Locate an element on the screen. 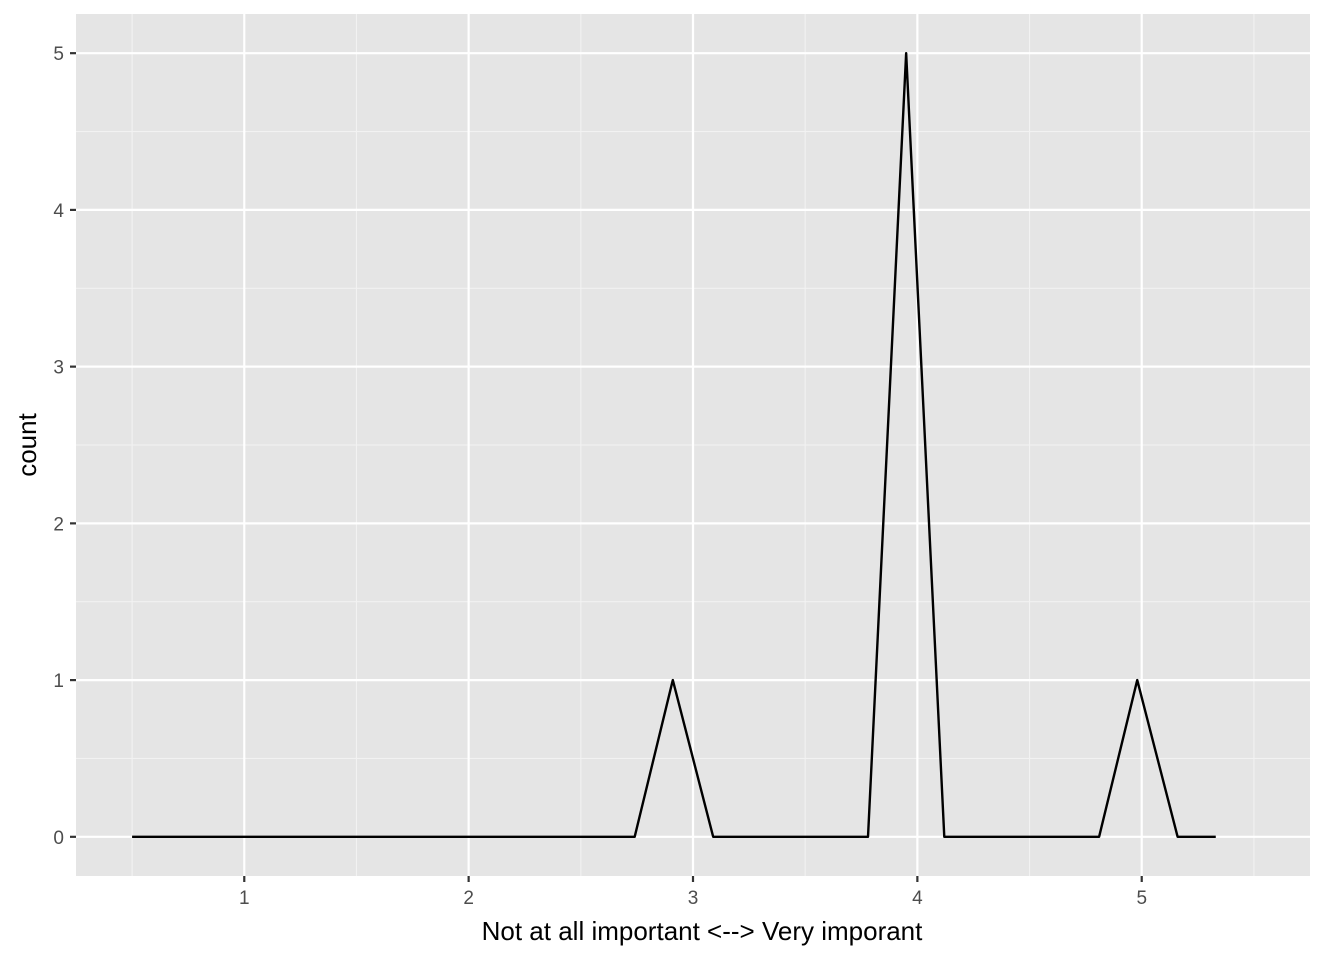 The width and height of the screenshot is (1344, 960). x-axis: 1 2 3 4 5 is located at coordinates (693, 892).